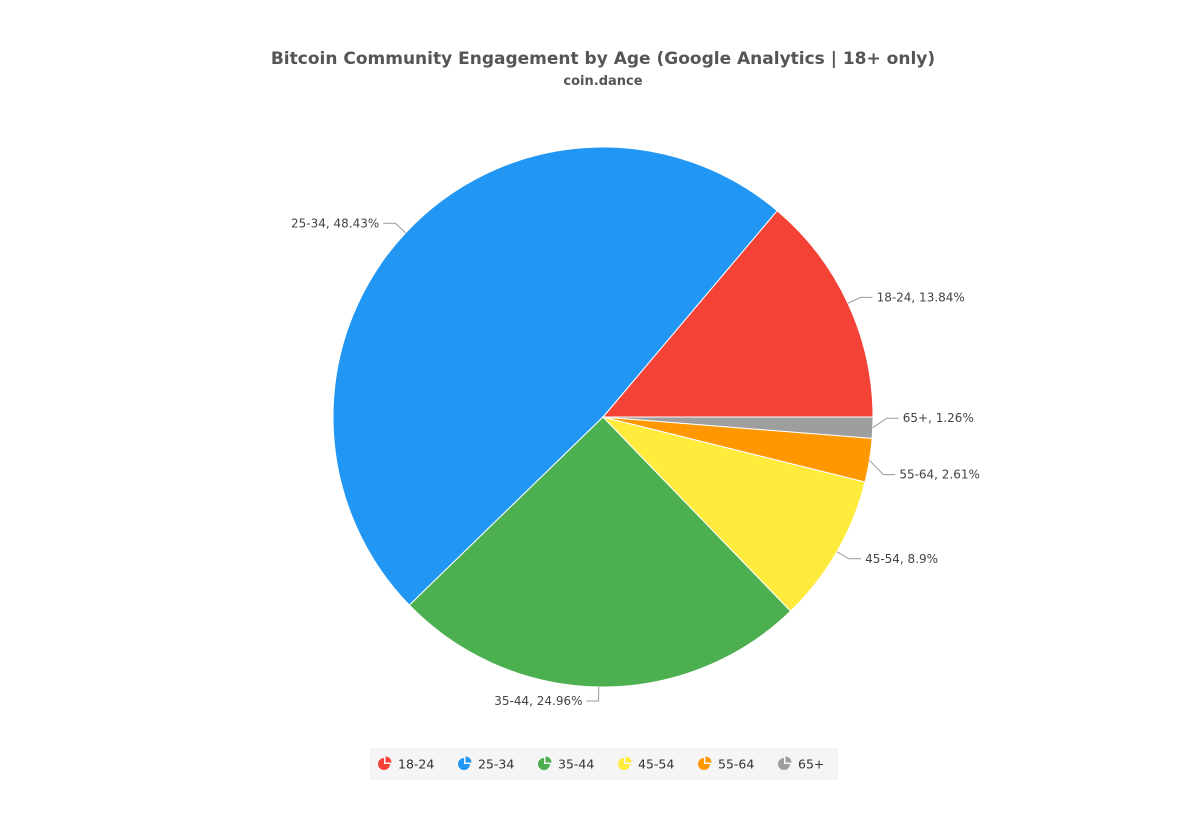 The width and height of the screenshot is (1200, 823). I want to click on data-label-25-34: 25-34, 48.43%, so click(335, 223).